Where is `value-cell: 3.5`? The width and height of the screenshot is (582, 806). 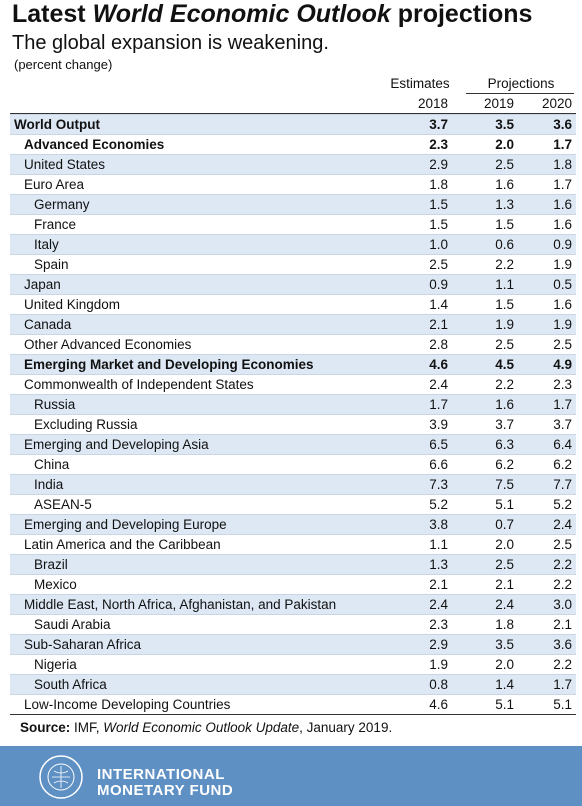
value-cell: 3.5 is located at coordinates (504, 644).